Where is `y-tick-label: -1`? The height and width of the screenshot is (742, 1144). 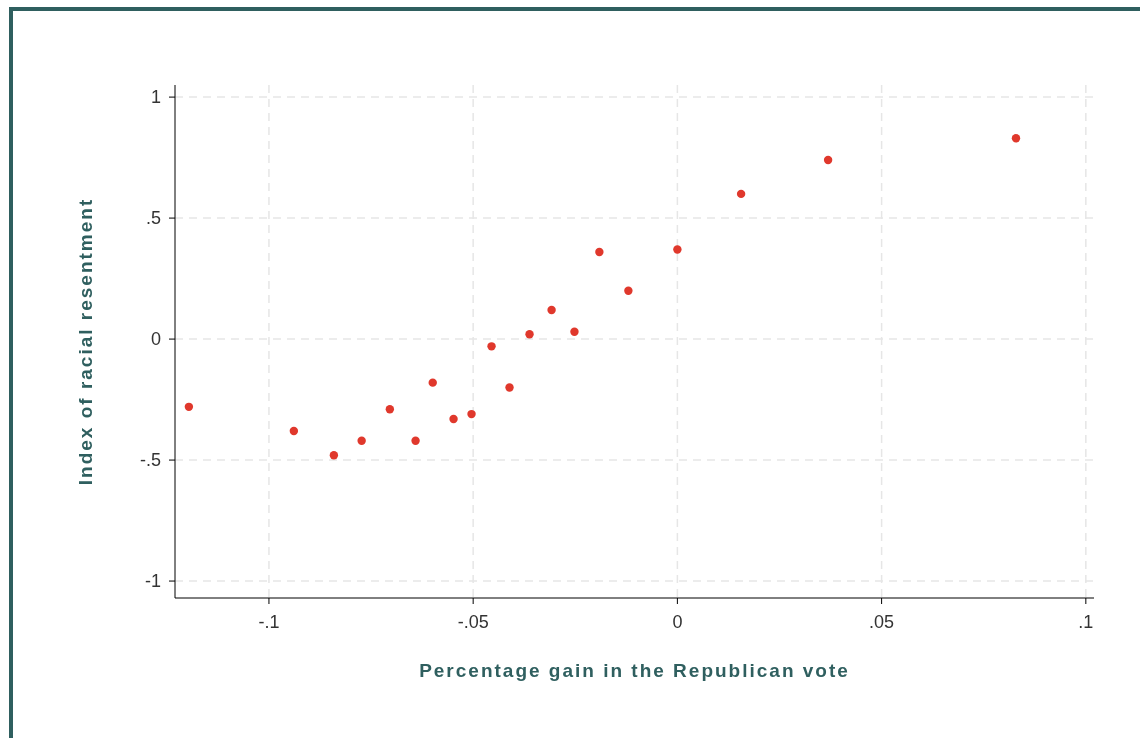 y-tick-label: -1 is located at coordinates (152, 581).